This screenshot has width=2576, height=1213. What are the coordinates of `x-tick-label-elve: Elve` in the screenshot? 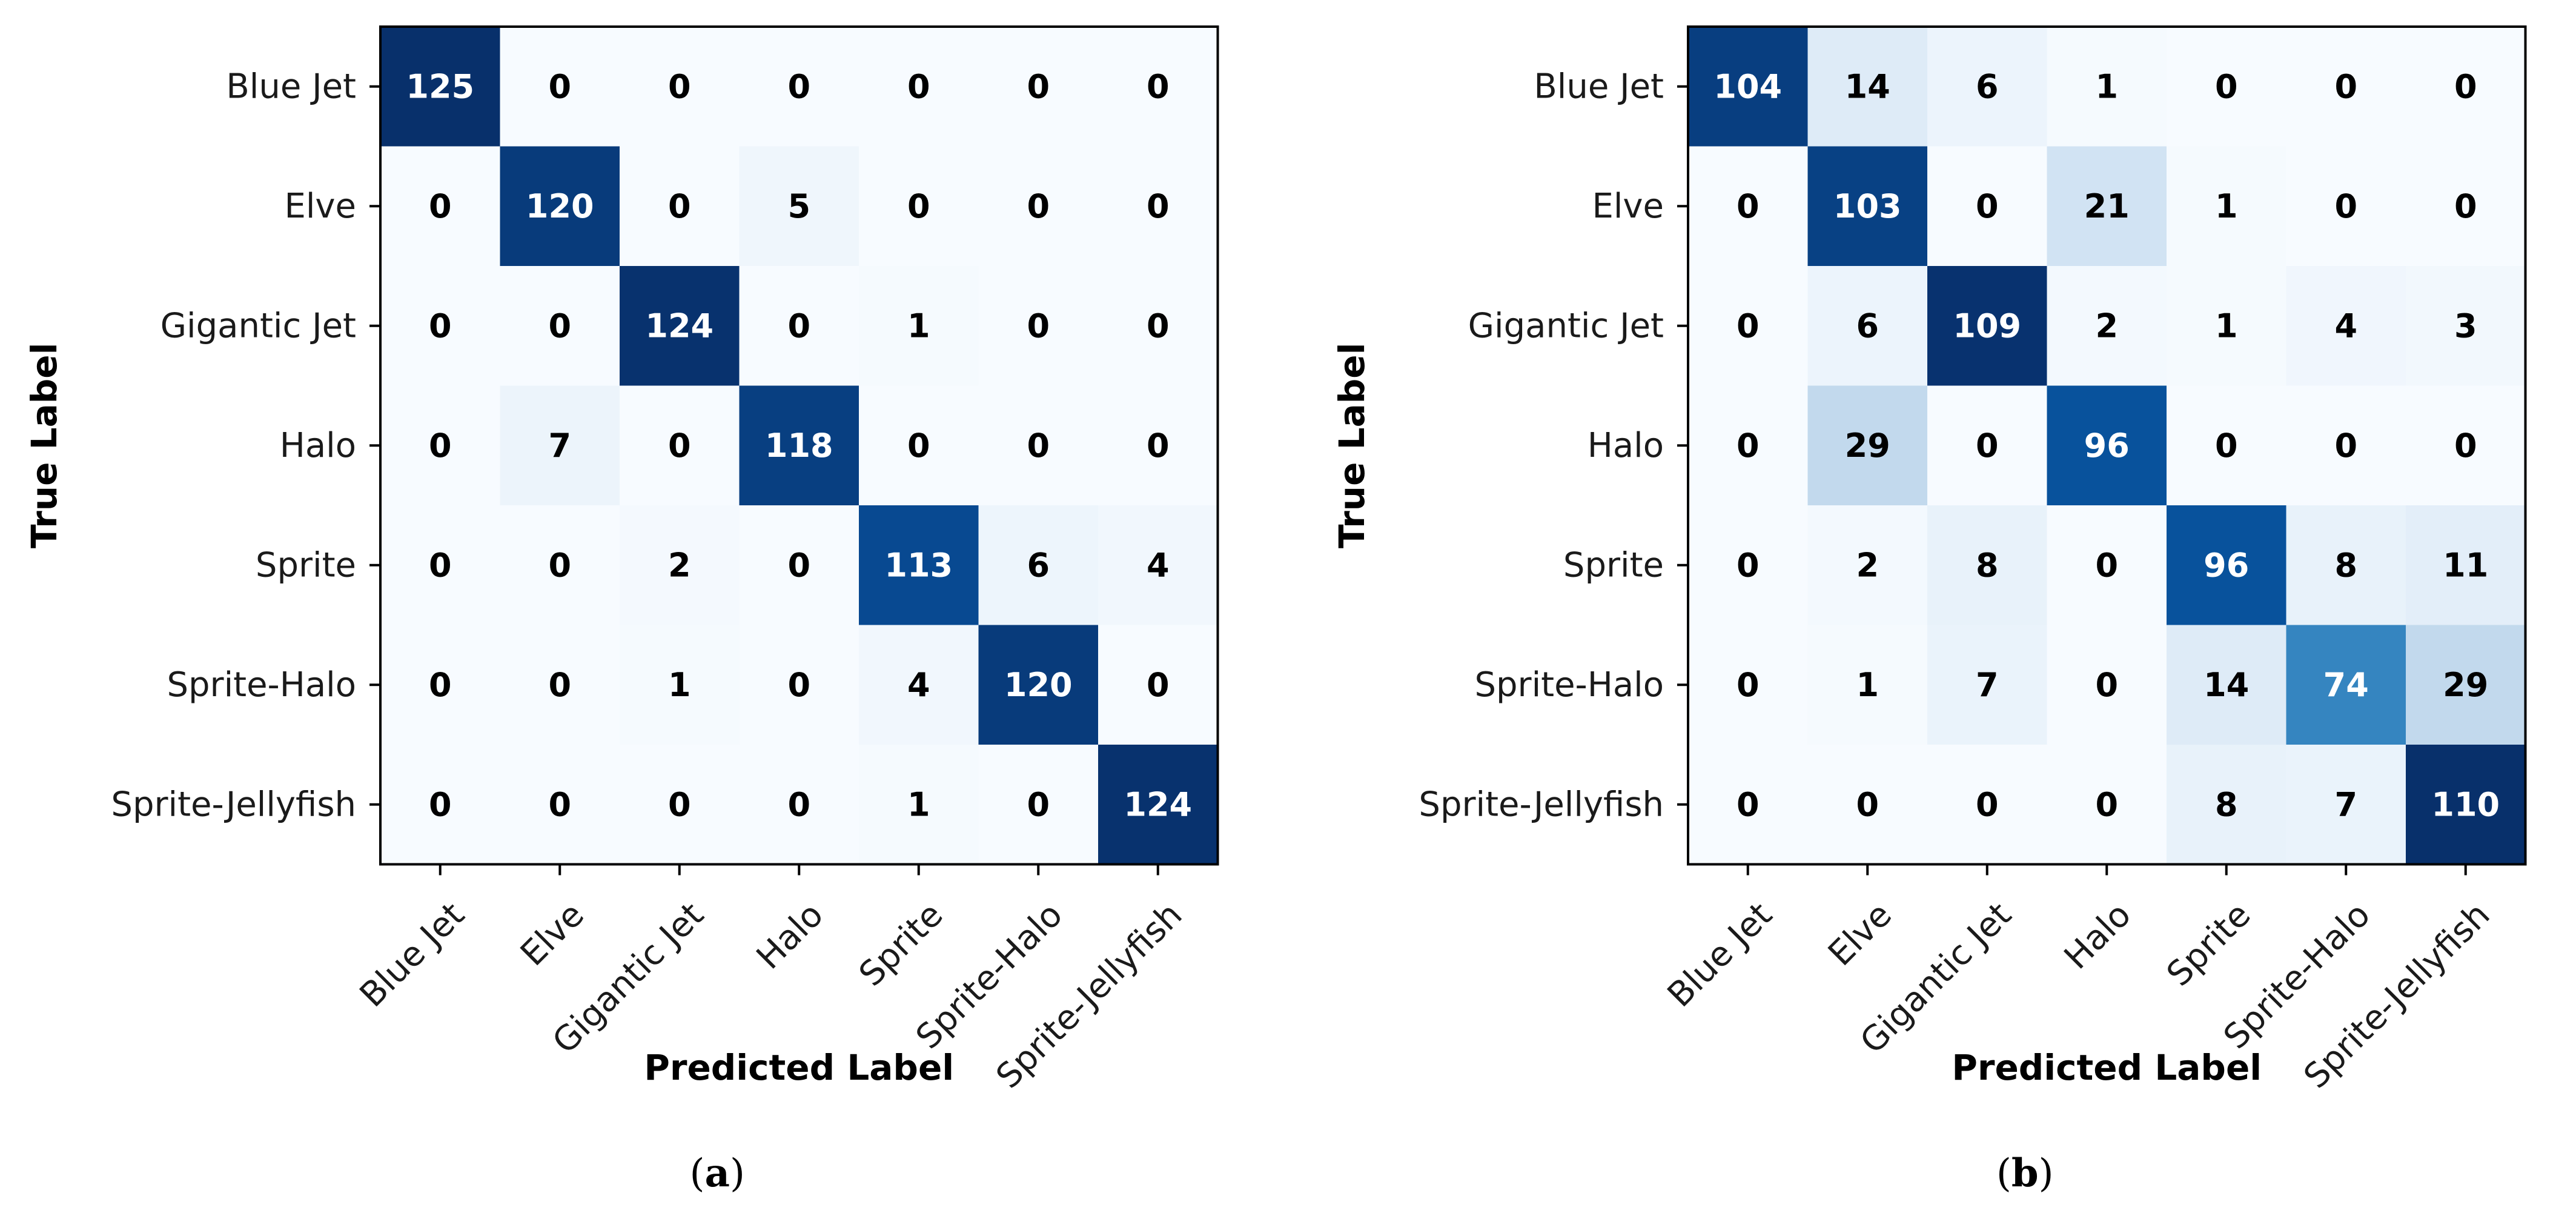 It's located at (552, 934).